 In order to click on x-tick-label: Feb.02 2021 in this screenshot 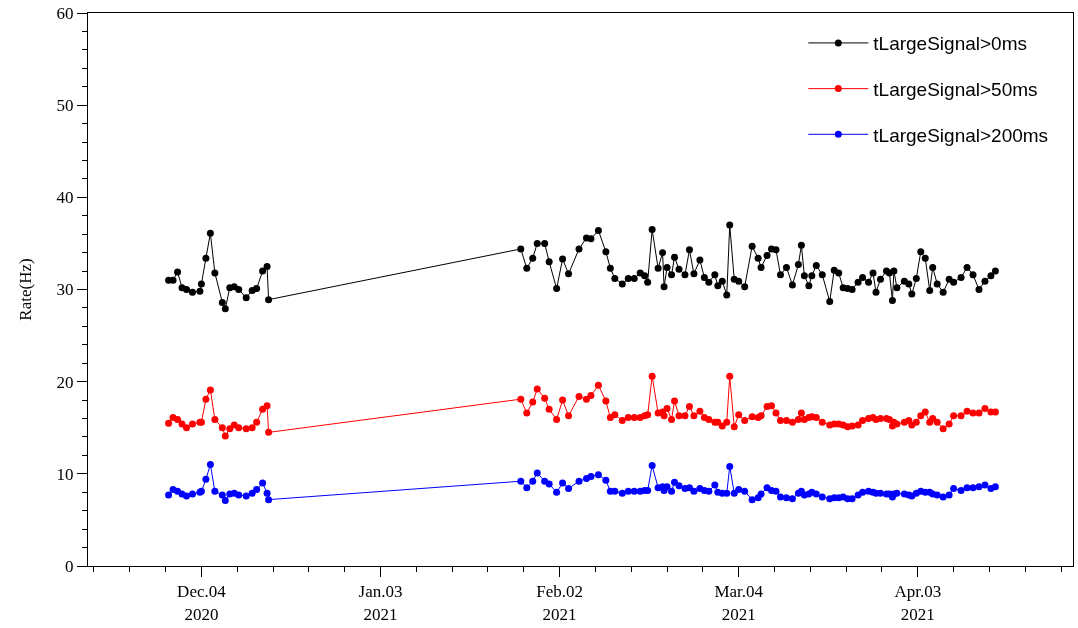, I will do `click(559, 603)`.